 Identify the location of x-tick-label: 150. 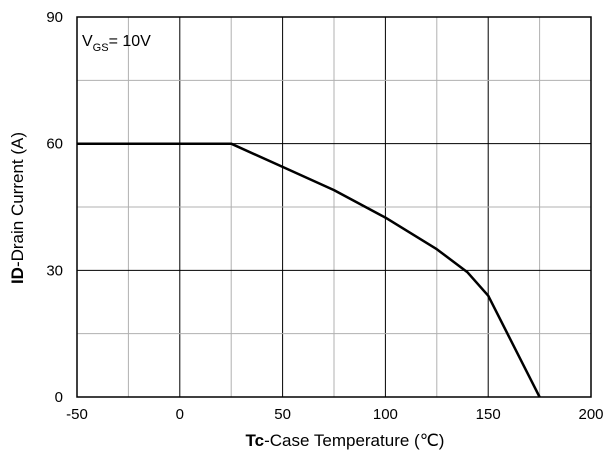
(488, 414).